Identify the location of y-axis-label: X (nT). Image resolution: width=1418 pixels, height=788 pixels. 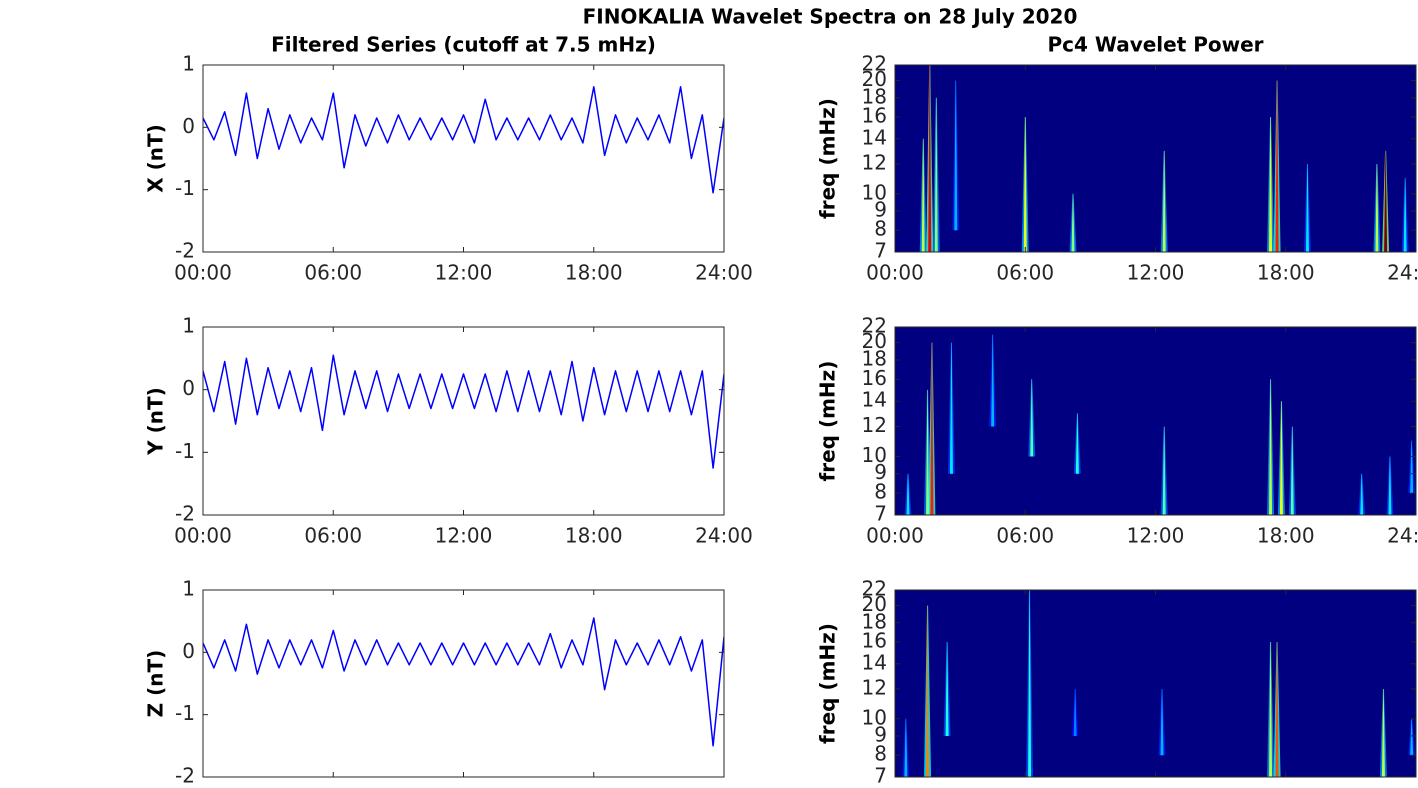
(156, 158).